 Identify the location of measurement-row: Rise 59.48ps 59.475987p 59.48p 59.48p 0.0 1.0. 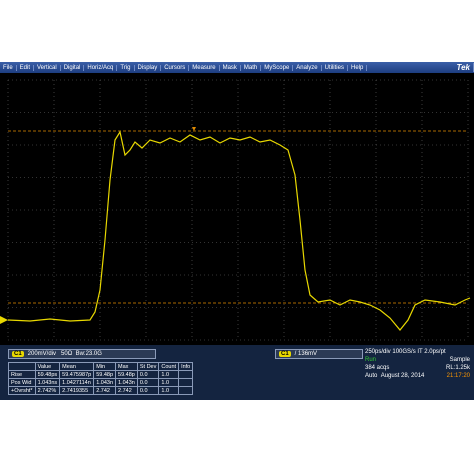
(101, 374).